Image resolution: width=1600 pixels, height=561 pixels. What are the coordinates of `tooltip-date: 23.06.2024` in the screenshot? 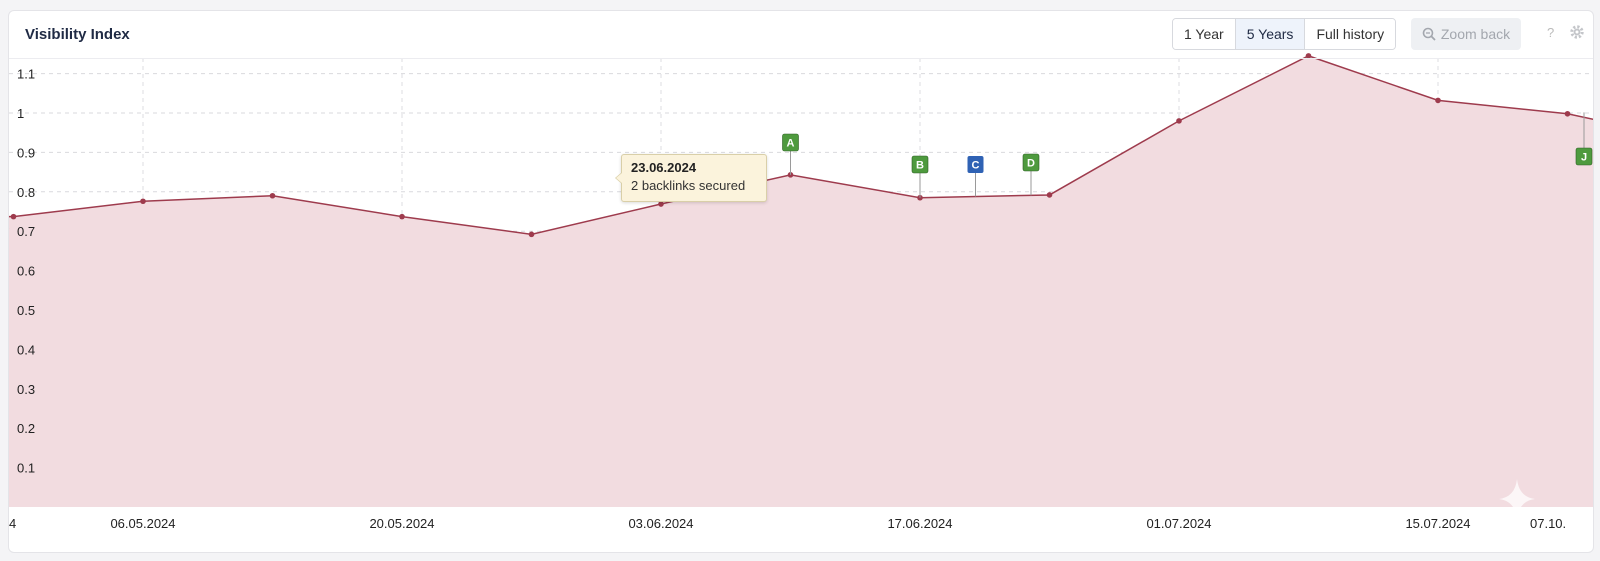 It's located at (664, 167).